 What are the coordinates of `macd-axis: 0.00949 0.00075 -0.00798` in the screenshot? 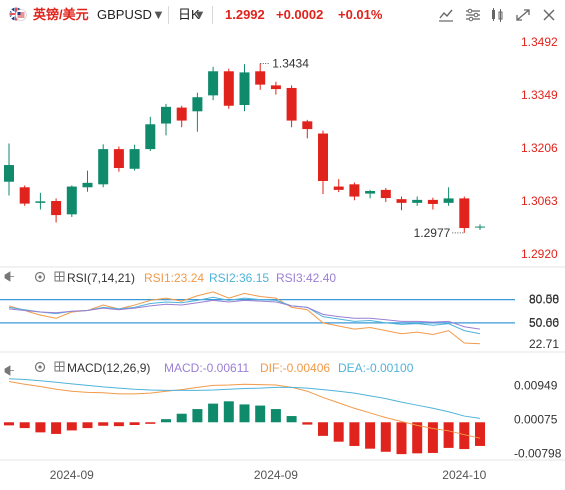 It's located at (538, 419).